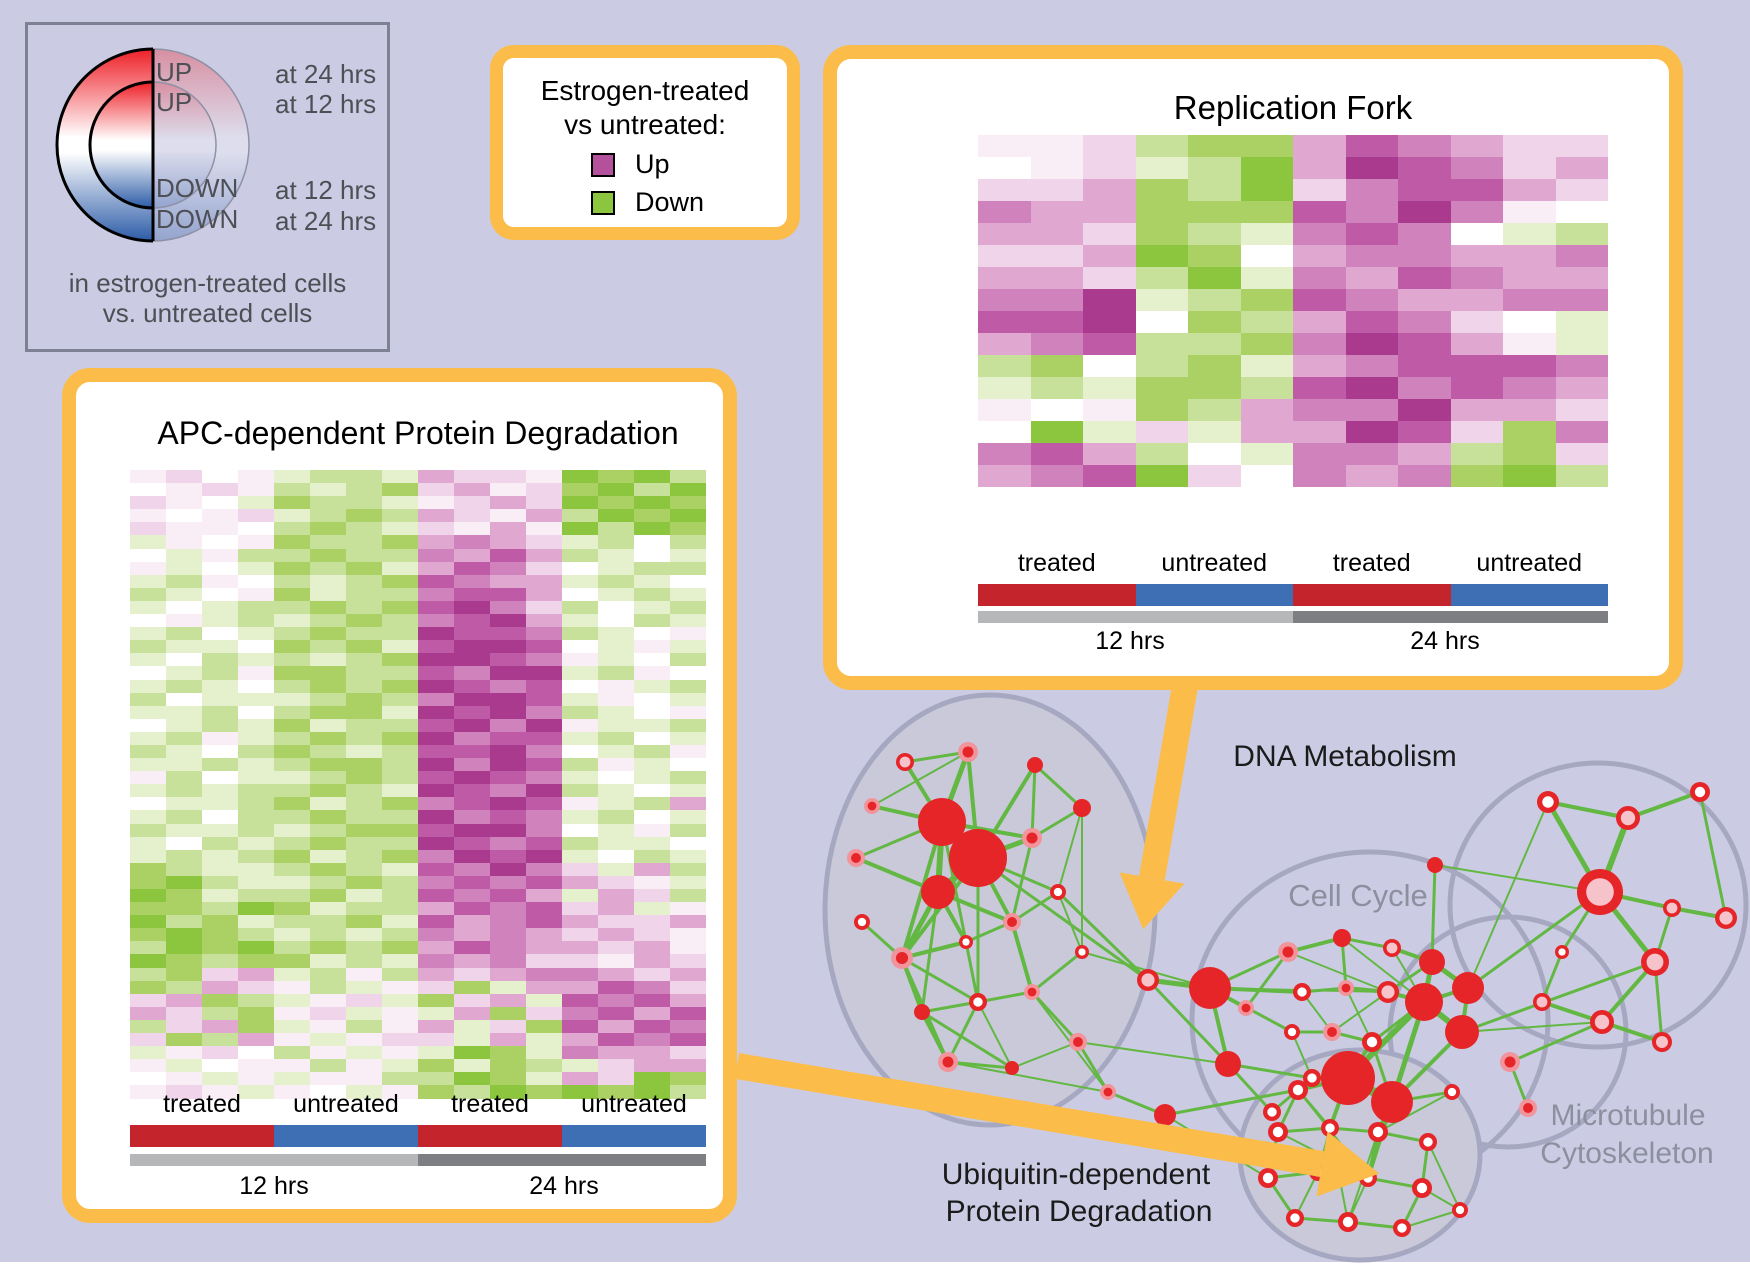 This screenshot has height=1279, width=1750. Describe the element at coordinates (1600, 892) in the screenshot. I see `network-node-ring-pink-center` at that location.